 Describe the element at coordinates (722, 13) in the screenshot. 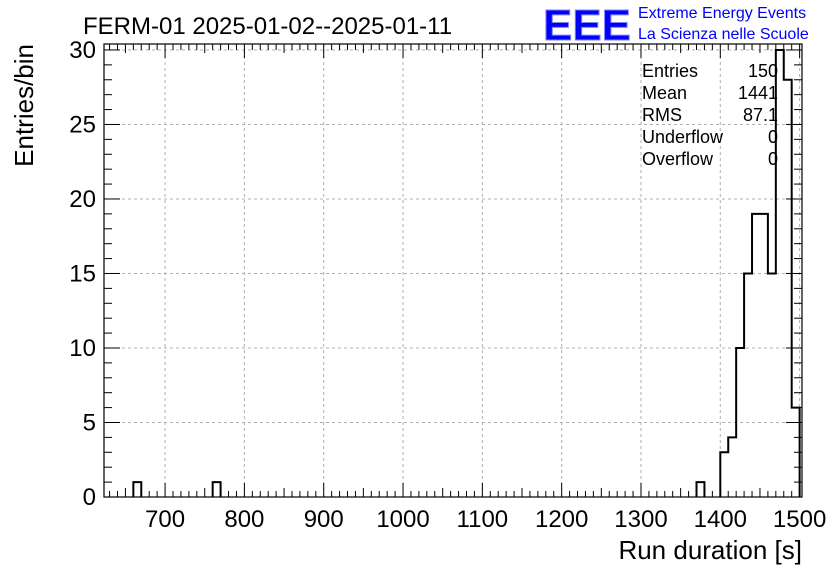

I see `logo-line-1: Extreme Energy Events` at that location.